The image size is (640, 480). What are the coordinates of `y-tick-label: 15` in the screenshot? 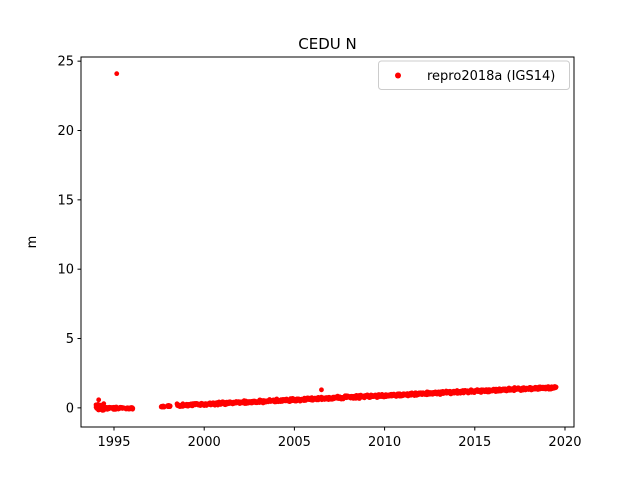 It's located at (65, 200).